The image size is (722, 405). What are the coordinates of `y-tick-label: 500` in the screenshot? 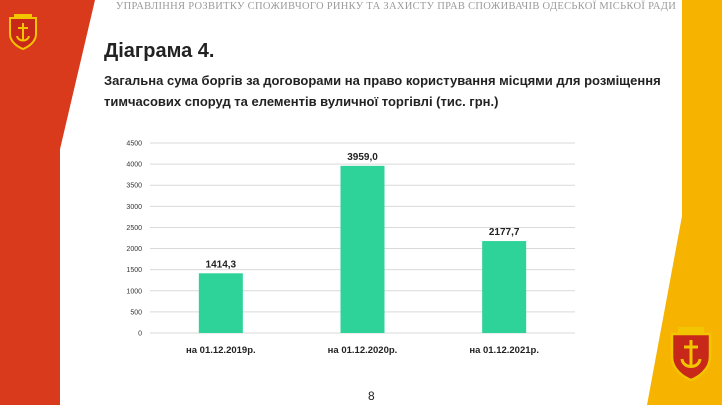 It's located at (136, 312).